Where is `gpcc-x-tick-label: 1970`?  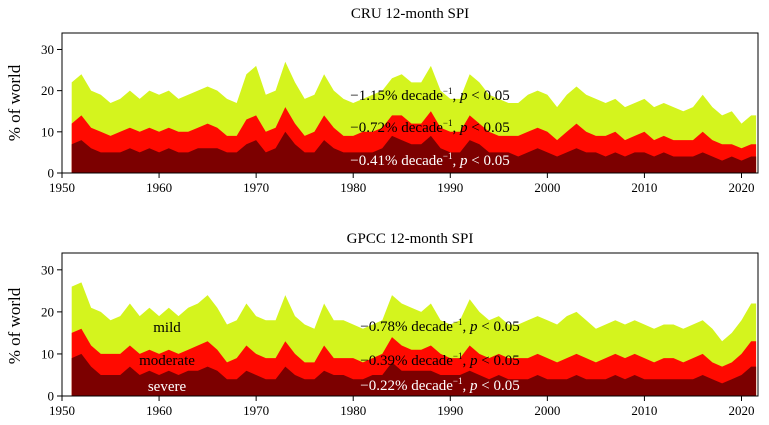 gpcc-x-tick-label: 1970 is located at coordinates (256, 410).